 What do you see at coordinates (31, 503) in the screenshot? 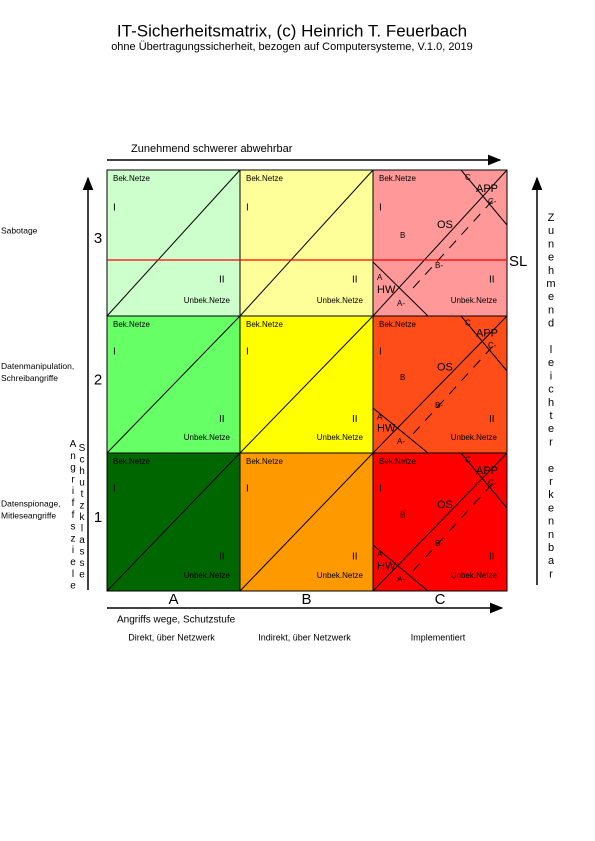
I see `row-label: Datenspionage,` at bounding box center [31, 503].